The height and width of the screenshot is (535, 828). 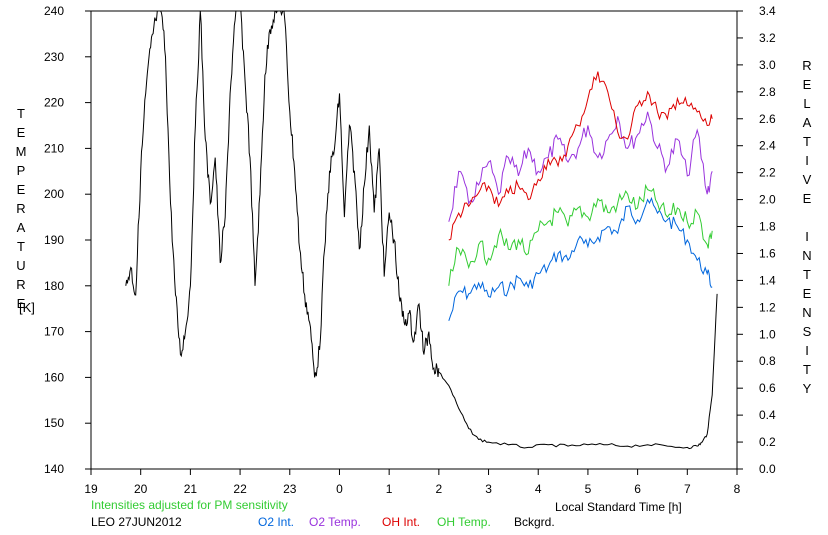 What do you see at coordinates (767, 469) in the screenshot?
I see `right-tick-label: 0.0` at bounding box center [767, 469].